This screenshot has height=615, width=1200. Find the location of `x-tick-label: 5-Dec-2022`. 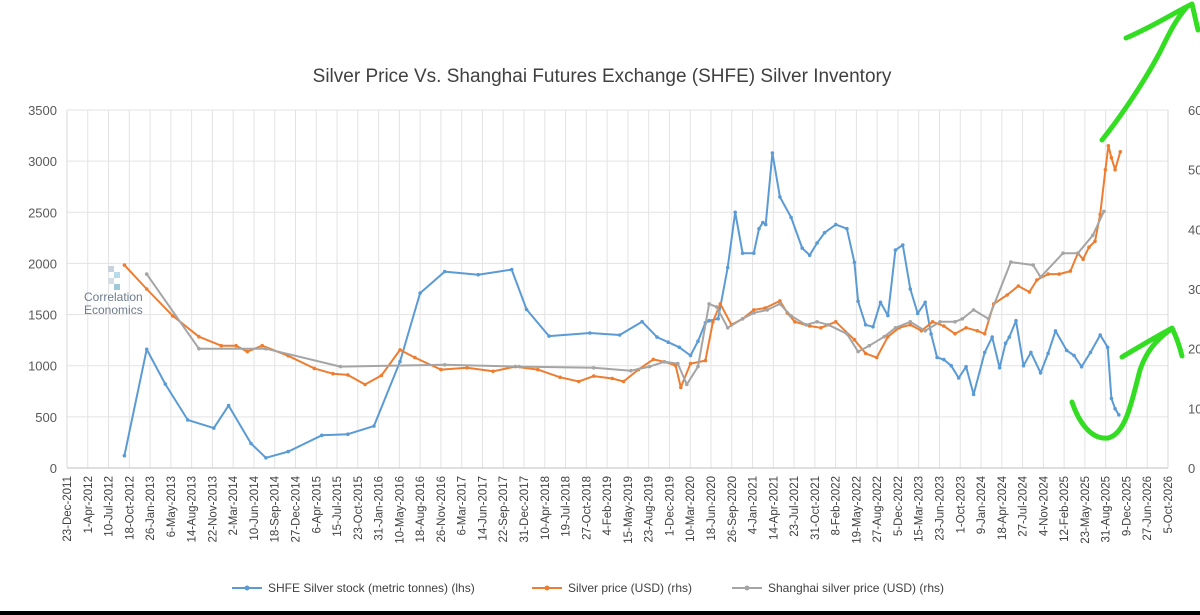

x-tick-label: 5-Dec-2022 is located at coordinates (899, 506).